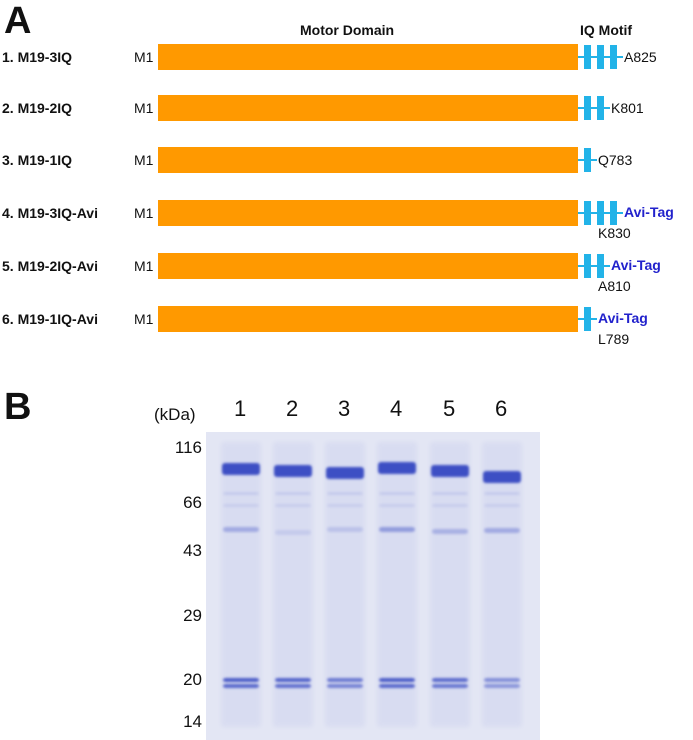  What do you see at coordinates (192, 502) in the screenshot?
I see `marker-label: 66` at bounding box center [192, 502].